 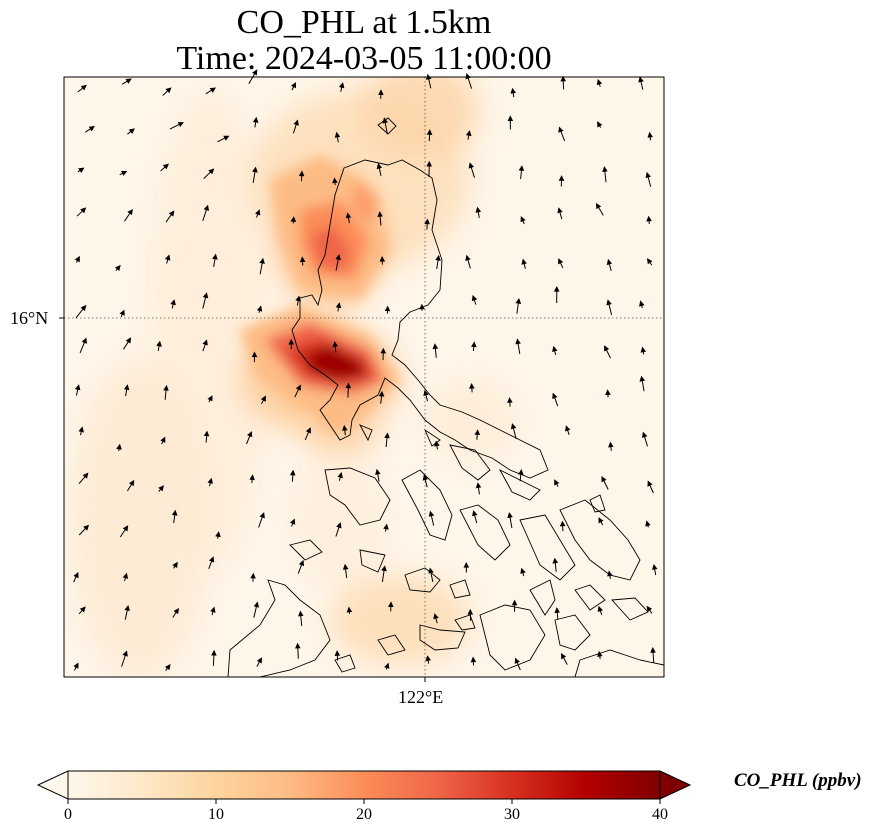 What do you see at coordinates (364, 58) in the screenshot?
I see `chart-title-line2: Time: 2024-03-05 11:00:00` at bounding box center [364, 58].